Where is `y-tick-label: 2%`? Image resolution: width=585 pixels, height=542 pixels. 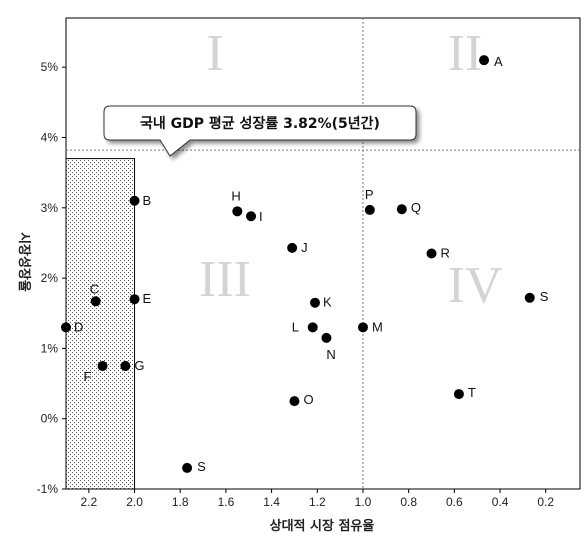
y-tick-label: 2% is located at coordinates (50, 278).